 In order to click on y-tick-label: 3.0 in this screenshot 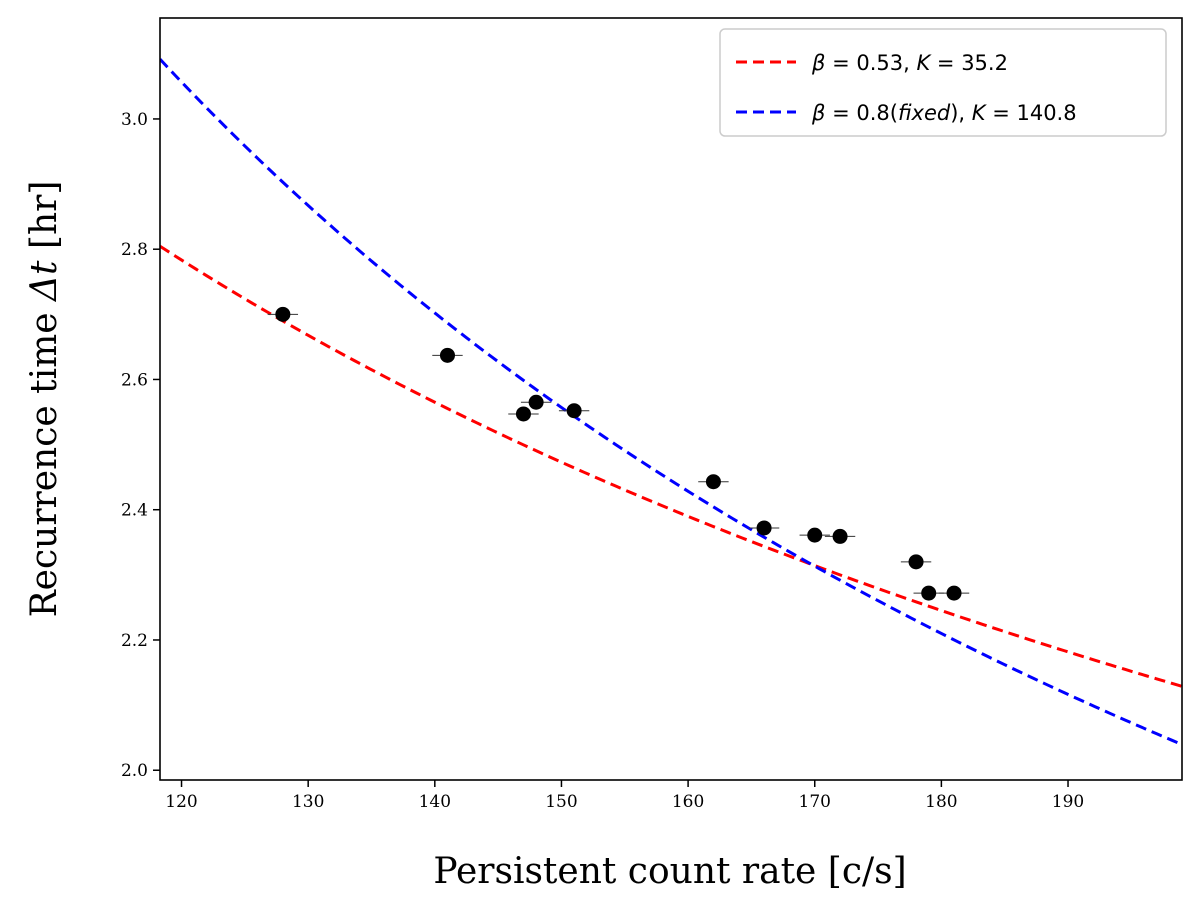, I will do `click(134, 120)`.